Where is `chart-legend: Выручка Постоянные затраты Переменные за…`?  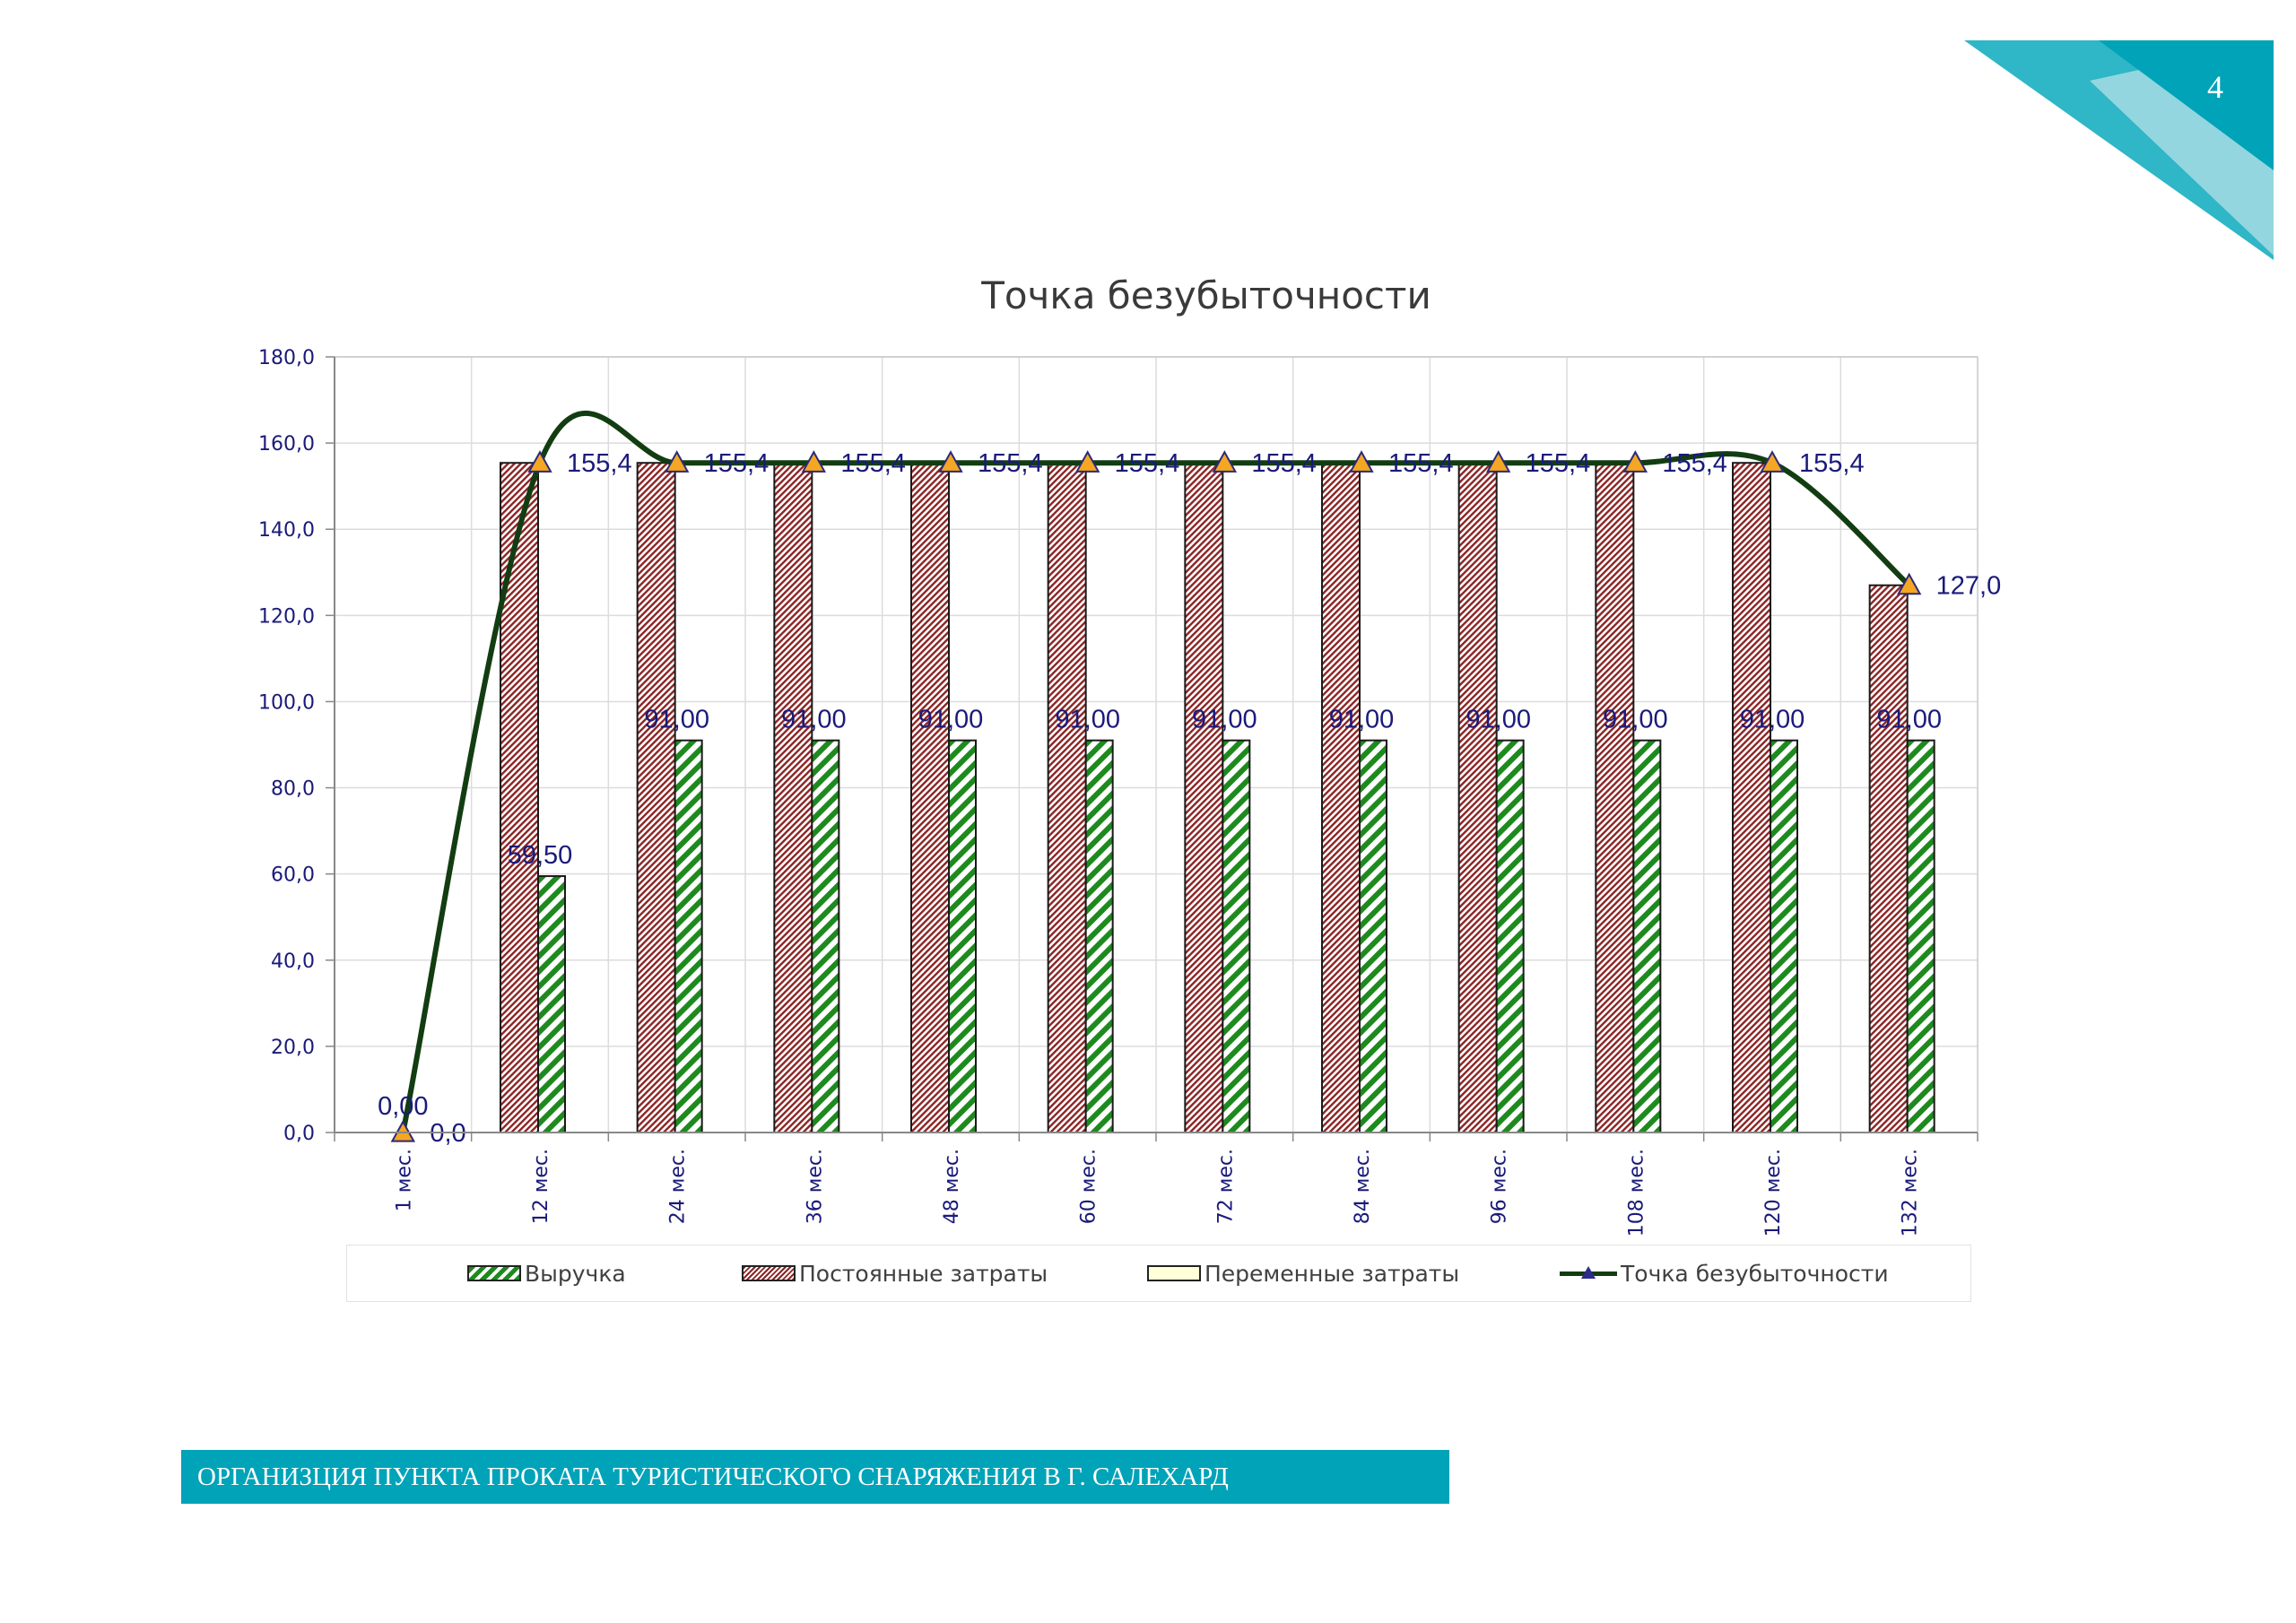
chart-legend: Выручка Постоянные затраты Переменные за… is located at coordinates (1158, 1273).